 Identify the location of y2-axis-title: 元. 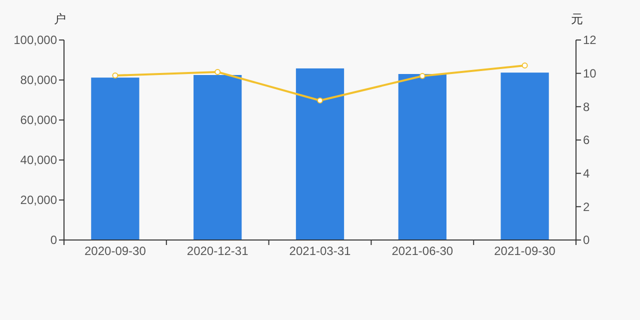
(577, 19).